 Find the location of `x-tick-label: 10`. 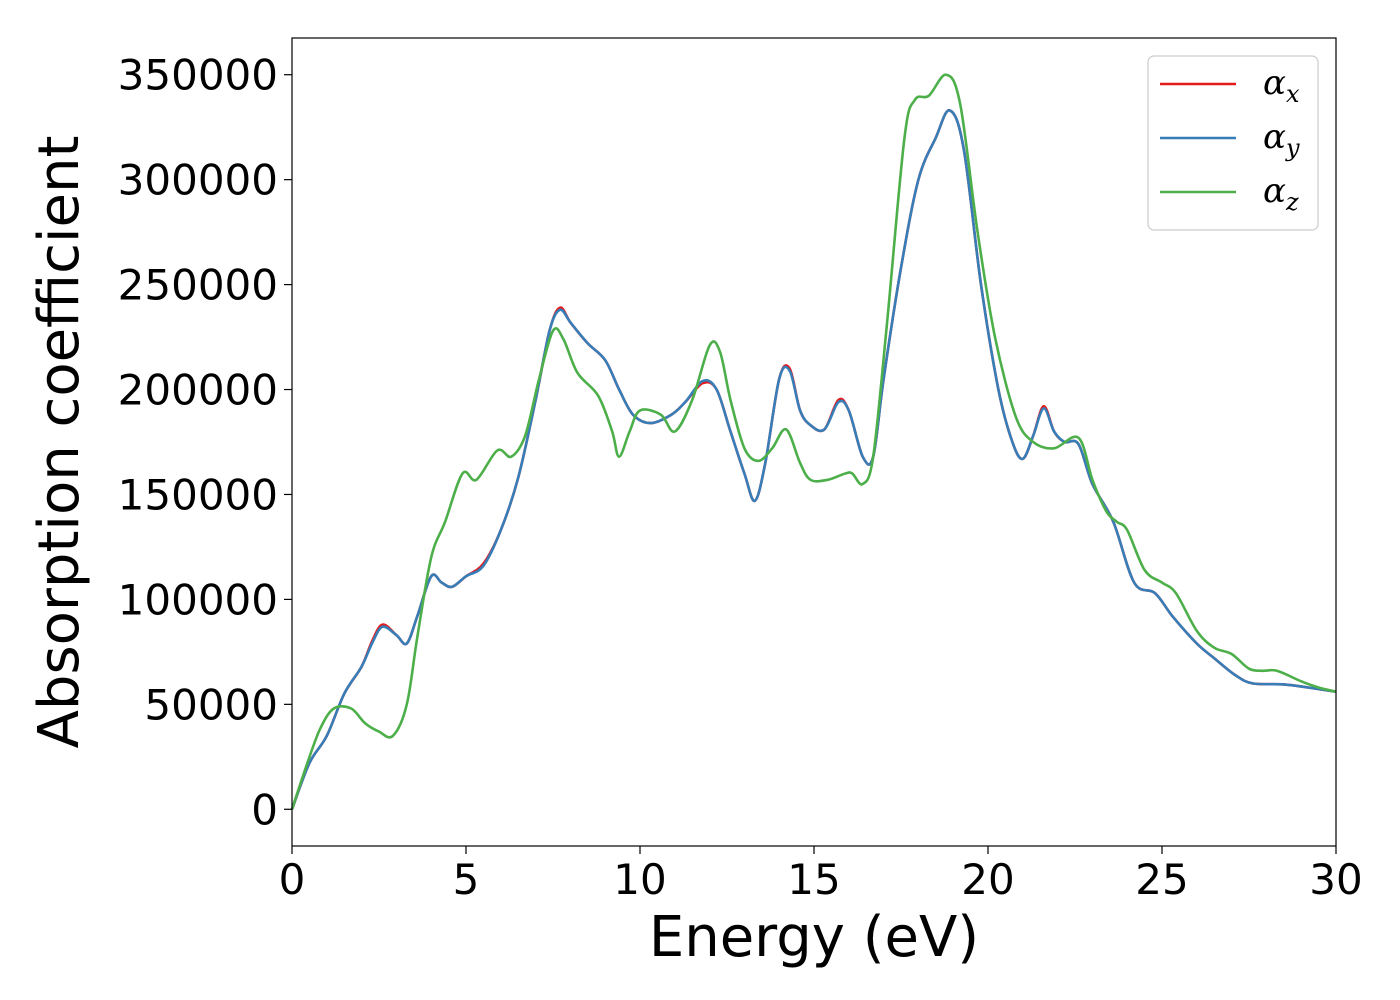

x-tick-label: 10 is located at coordinates (639, 879).